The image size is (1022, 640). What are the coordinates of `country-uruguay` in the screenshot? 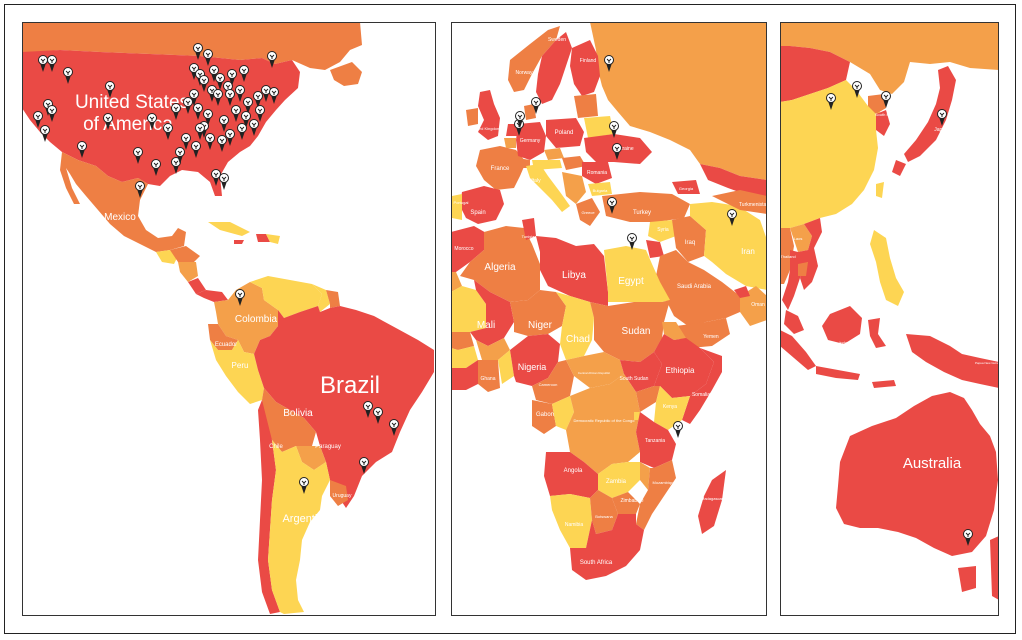 It's located at (339, 493).